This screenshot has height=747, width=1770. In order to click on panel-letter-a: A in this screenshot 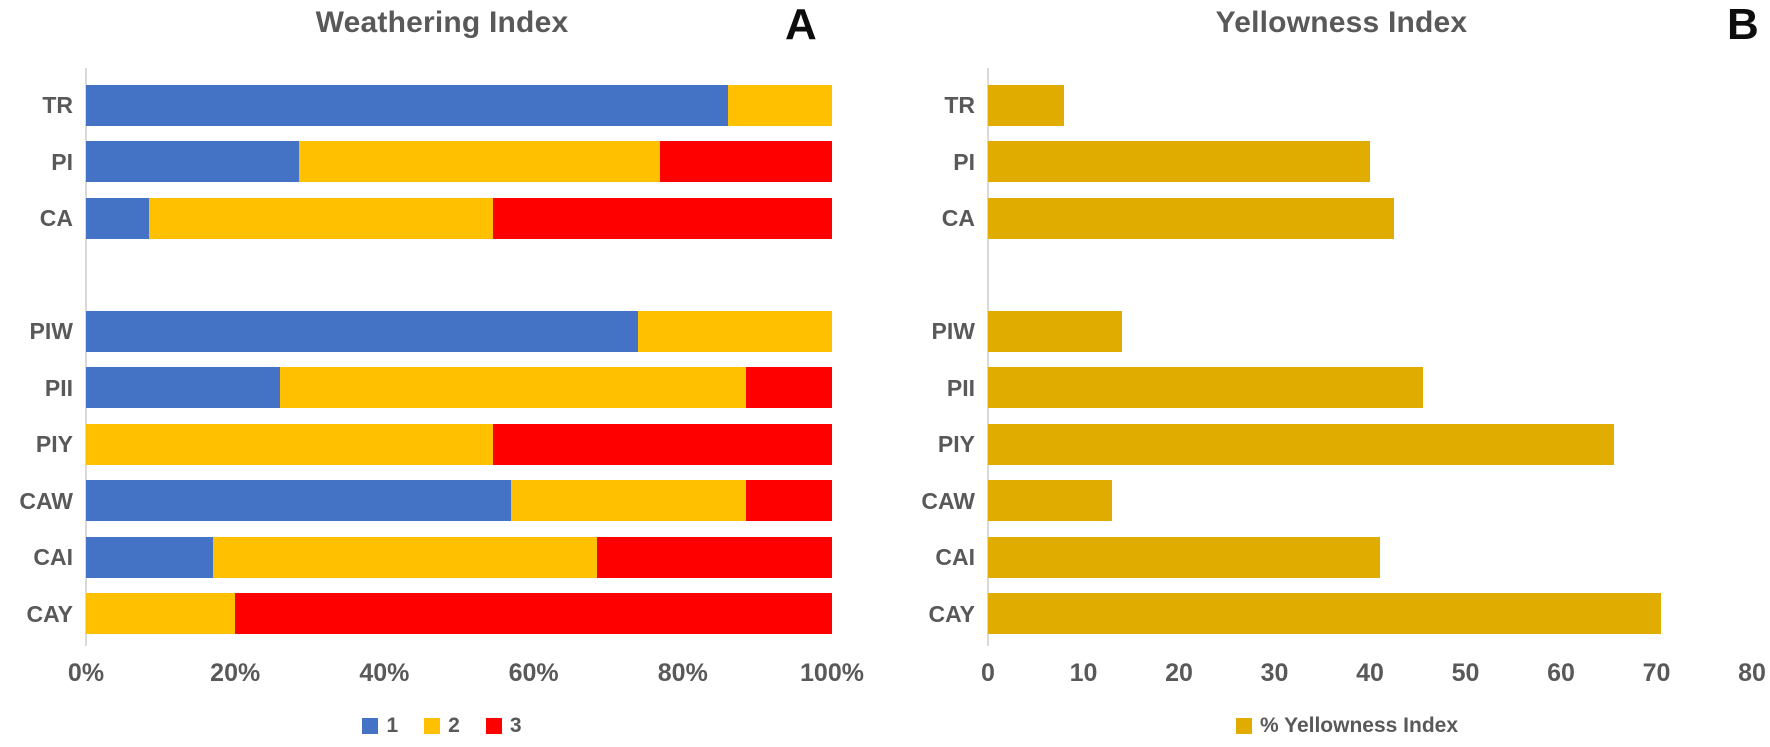, I will do `click(801, 24)`.